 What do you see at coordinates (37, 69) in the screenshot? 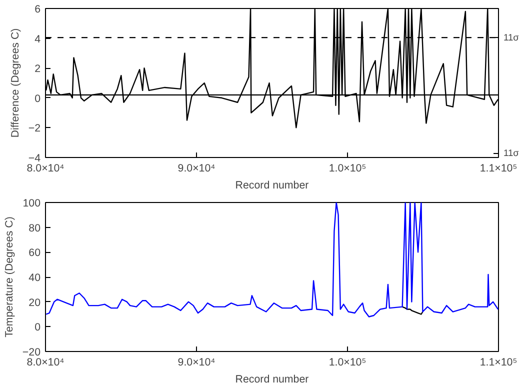
I see `y-tick-label: 2` at bounding box center [37, 69].